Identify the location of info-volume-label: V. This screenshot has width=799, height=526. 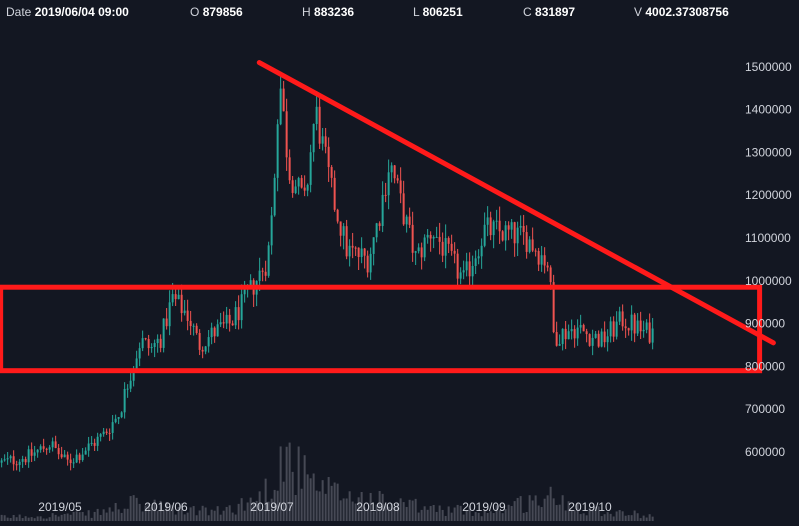
(638, 12).